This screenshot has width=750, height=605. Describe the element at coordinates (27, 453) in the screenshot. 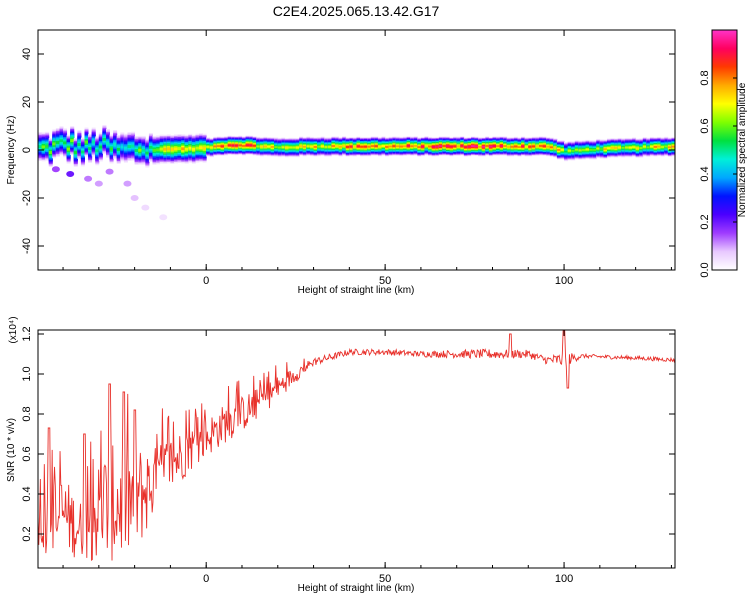

I see `snr-ytick-label: 0.6` at that location.